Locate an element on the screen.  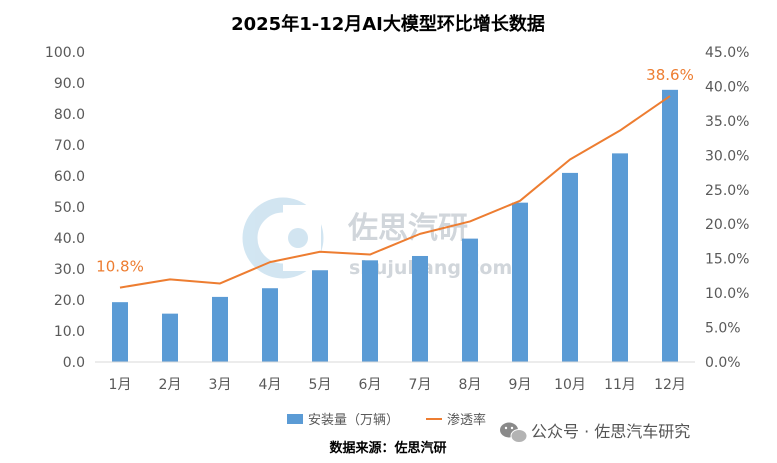
left-tick-label: 50.0 is located at coordinates (69, 208).